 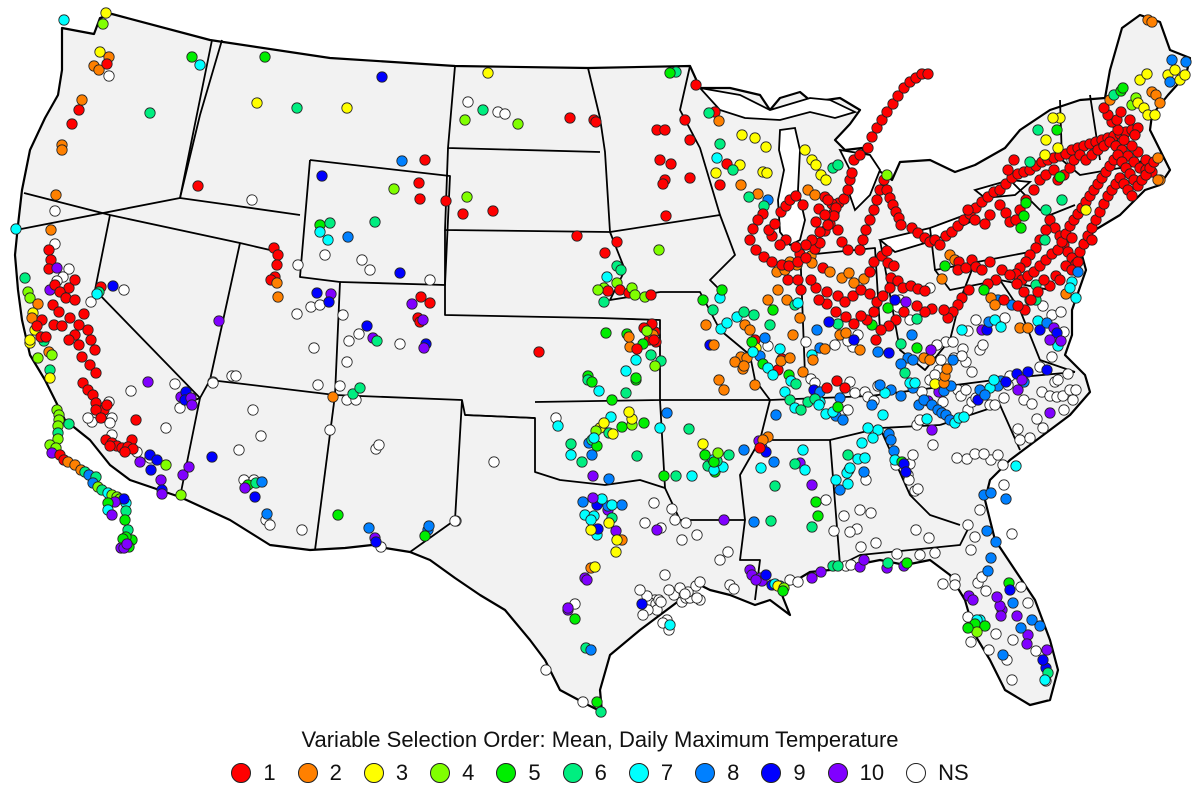 What do you see at coordinates (837, 773) in the screenshot?
I see `legend-swatch-10-icon` at bounding box center [837, 773].